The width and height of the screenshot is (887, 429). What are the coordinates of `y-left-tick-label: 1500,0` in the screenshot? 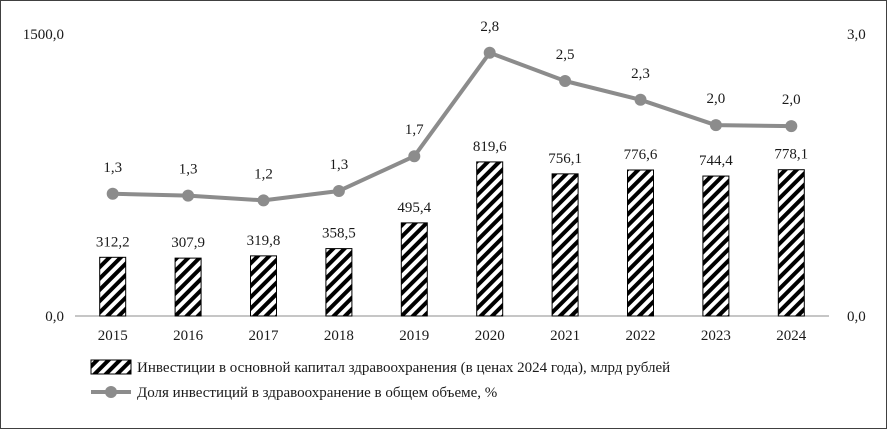 It's located at (43, 35).